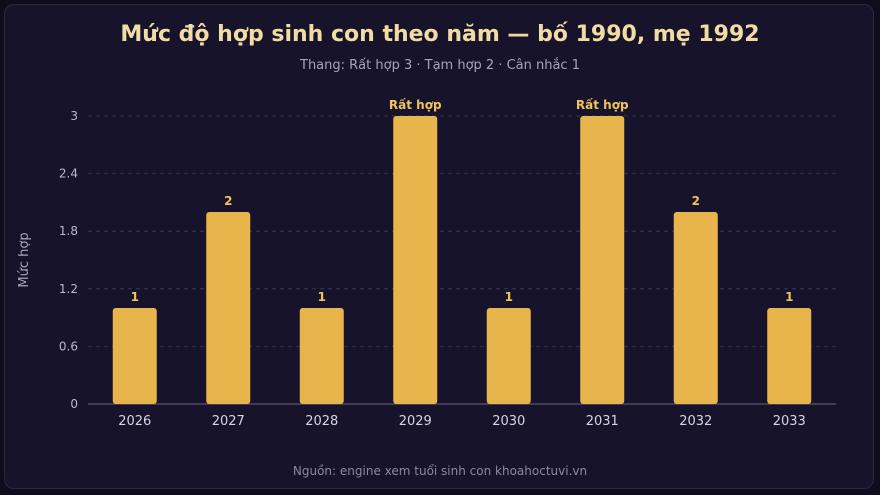 This screenshot has width=880, height=495. What do you see at coordinates (789, 297) in the screenshot?
I see `data-label-2033: 1` at bounding box center [789, 297].